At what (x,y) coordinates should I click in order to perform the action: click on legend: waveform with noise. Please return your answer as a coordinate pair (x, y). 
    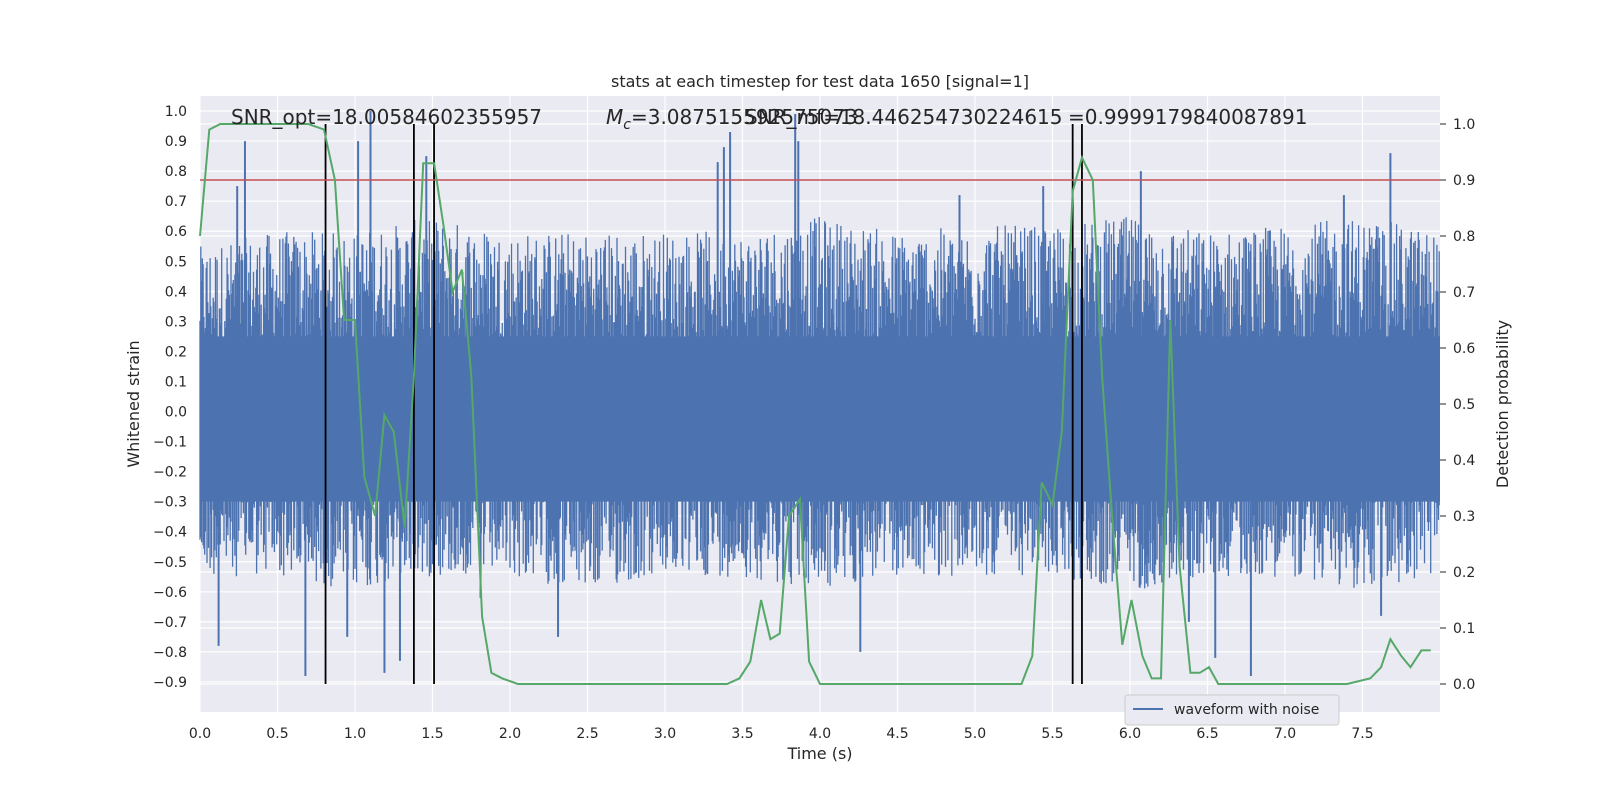
    Looking at the image, I should click on (1232, 710).